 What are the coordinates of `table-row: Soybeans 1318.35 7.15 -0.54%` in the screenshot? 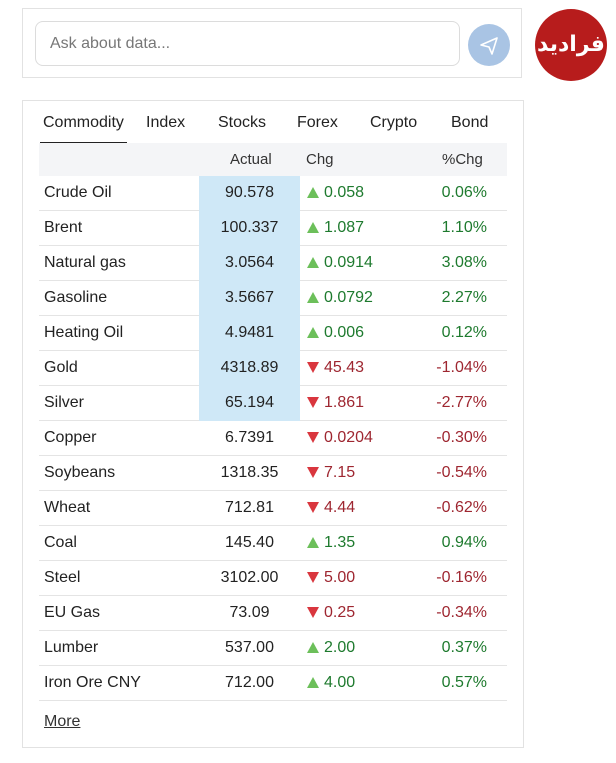 It's located at (273, 473).